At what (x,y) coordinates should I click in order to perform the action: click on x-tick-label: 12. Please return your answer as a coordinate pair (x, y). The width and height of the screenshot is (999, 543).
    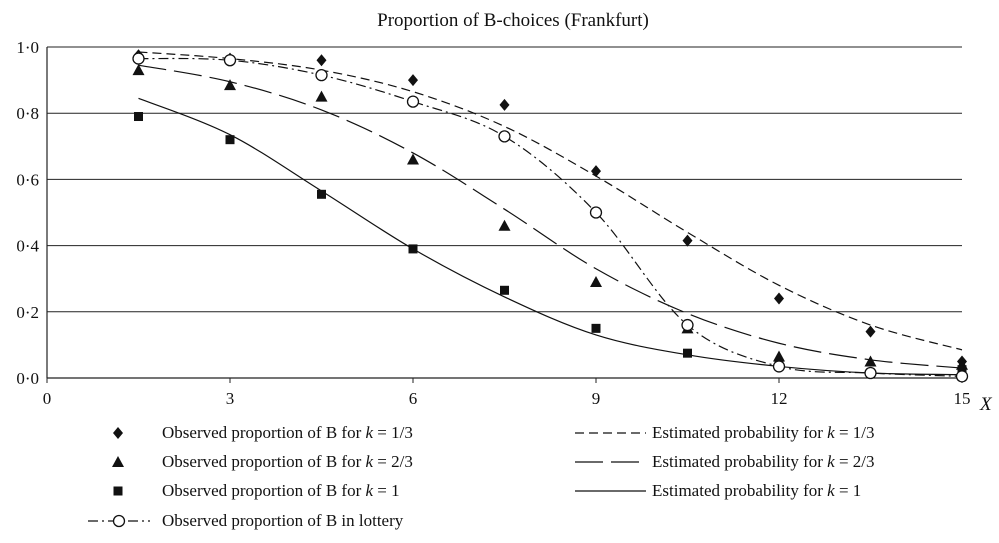
    Looking at the image, I should click on (779, 398).